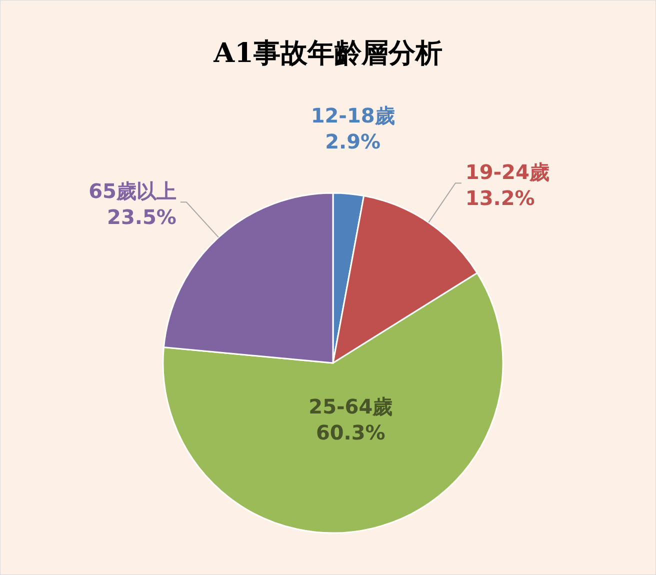  I want to click on data-label: 13.2%, so click(500, 198).